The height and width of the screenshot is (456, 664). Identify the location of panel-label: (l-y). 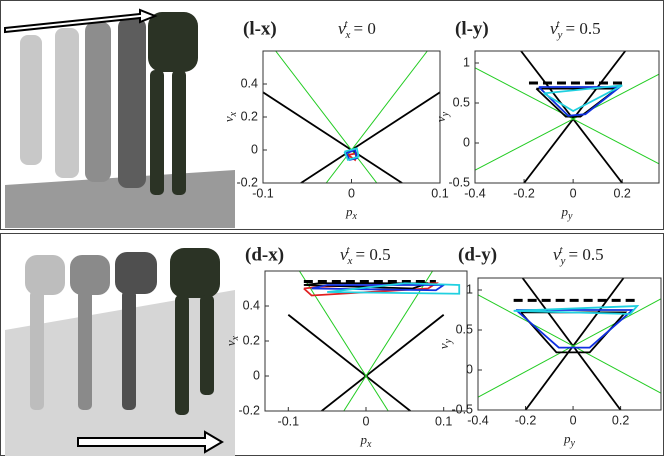
(472, 28).